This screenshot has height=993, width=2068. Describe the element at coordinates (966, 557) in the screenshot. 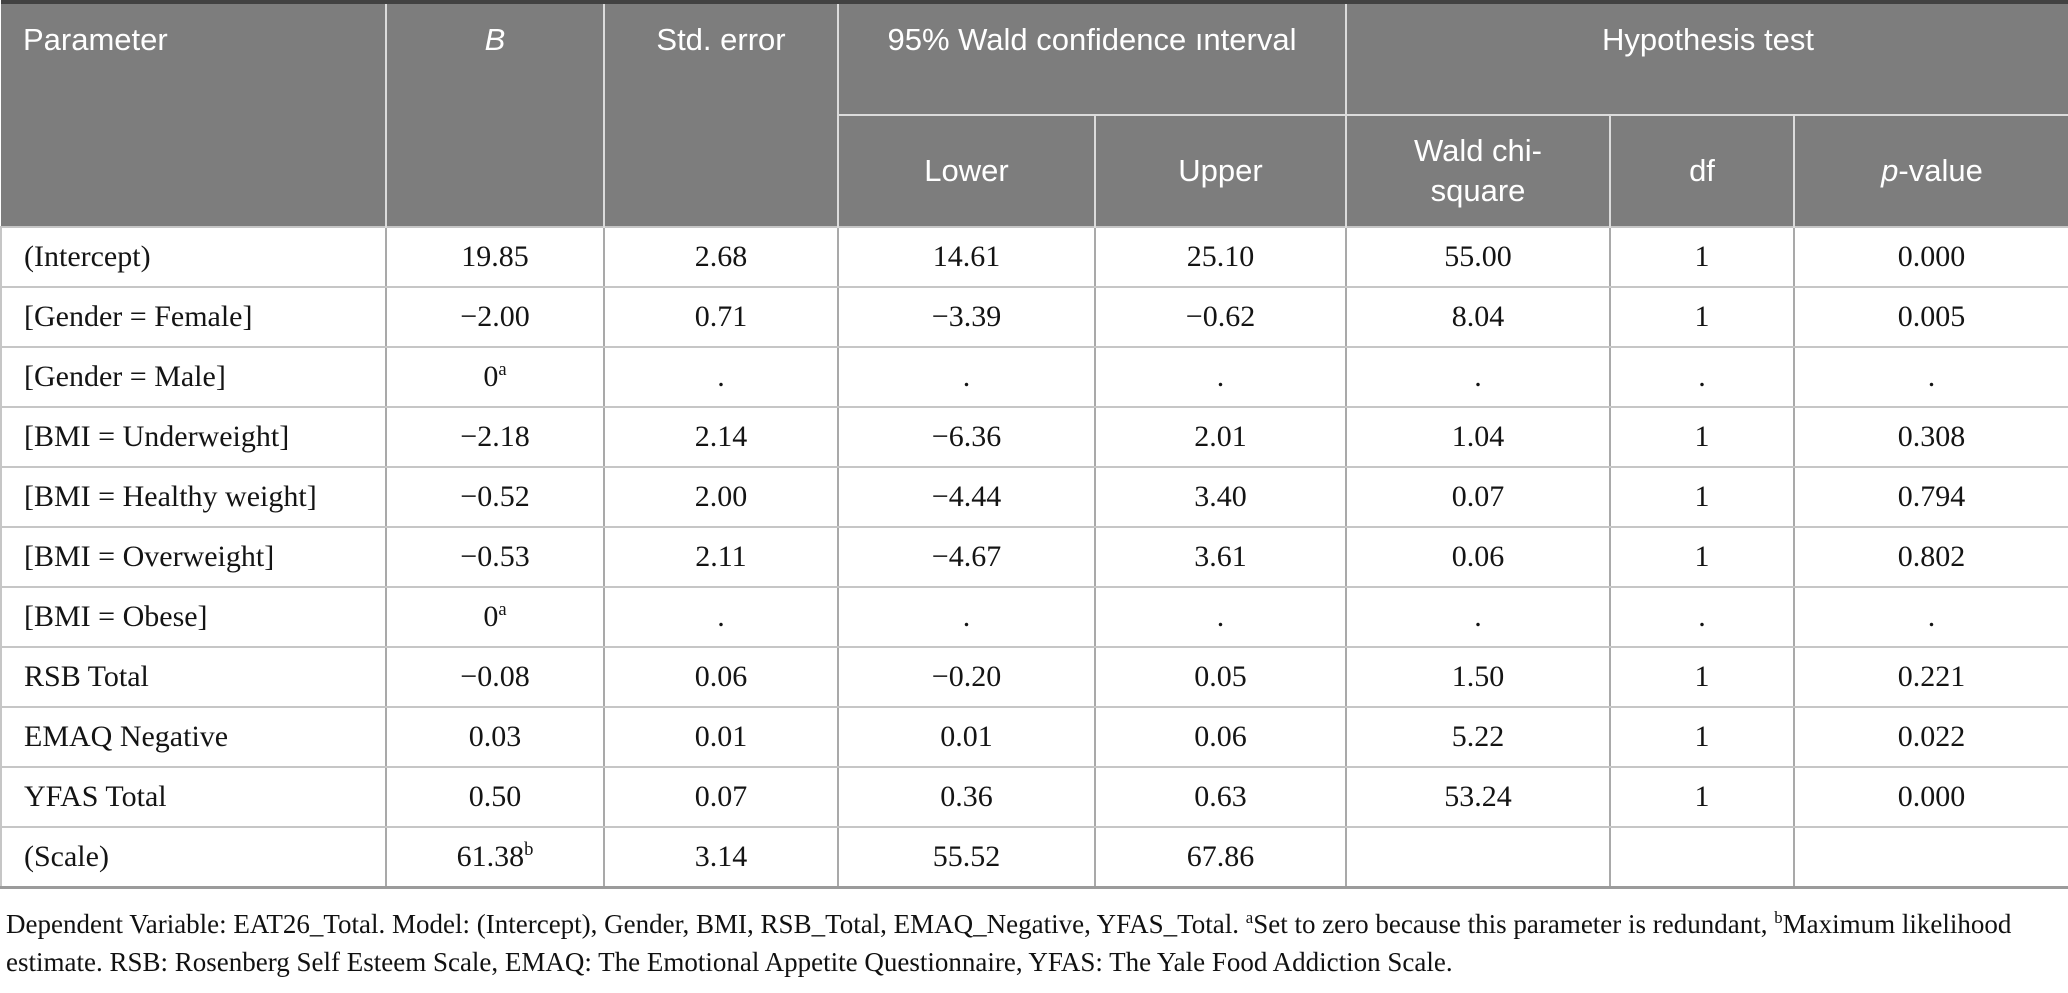

I see `cell-lower: −4.67` at that location.